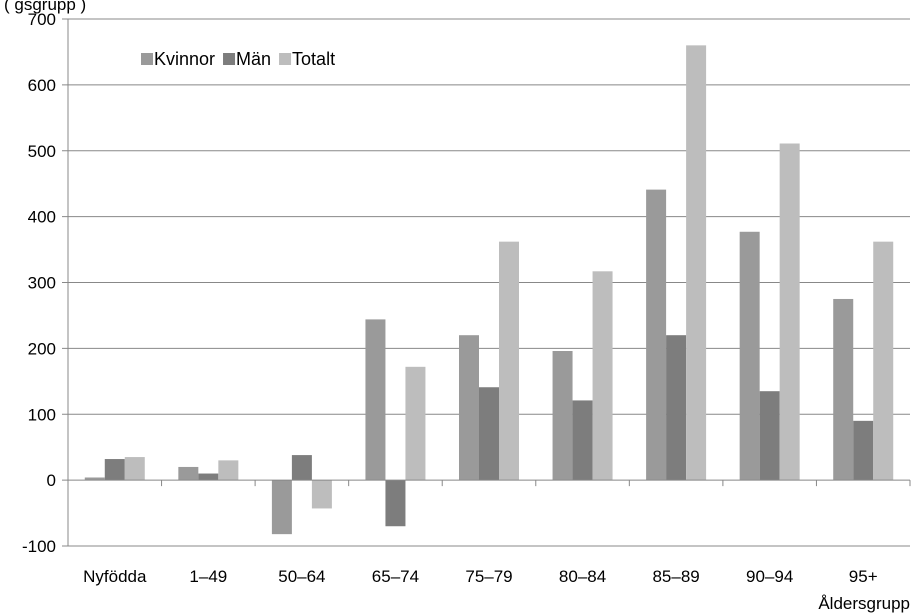  What do you see at coordinates (313, 59) in the screenshot?
I see `legend-label: Totalt` at bounding box center [313, 59].